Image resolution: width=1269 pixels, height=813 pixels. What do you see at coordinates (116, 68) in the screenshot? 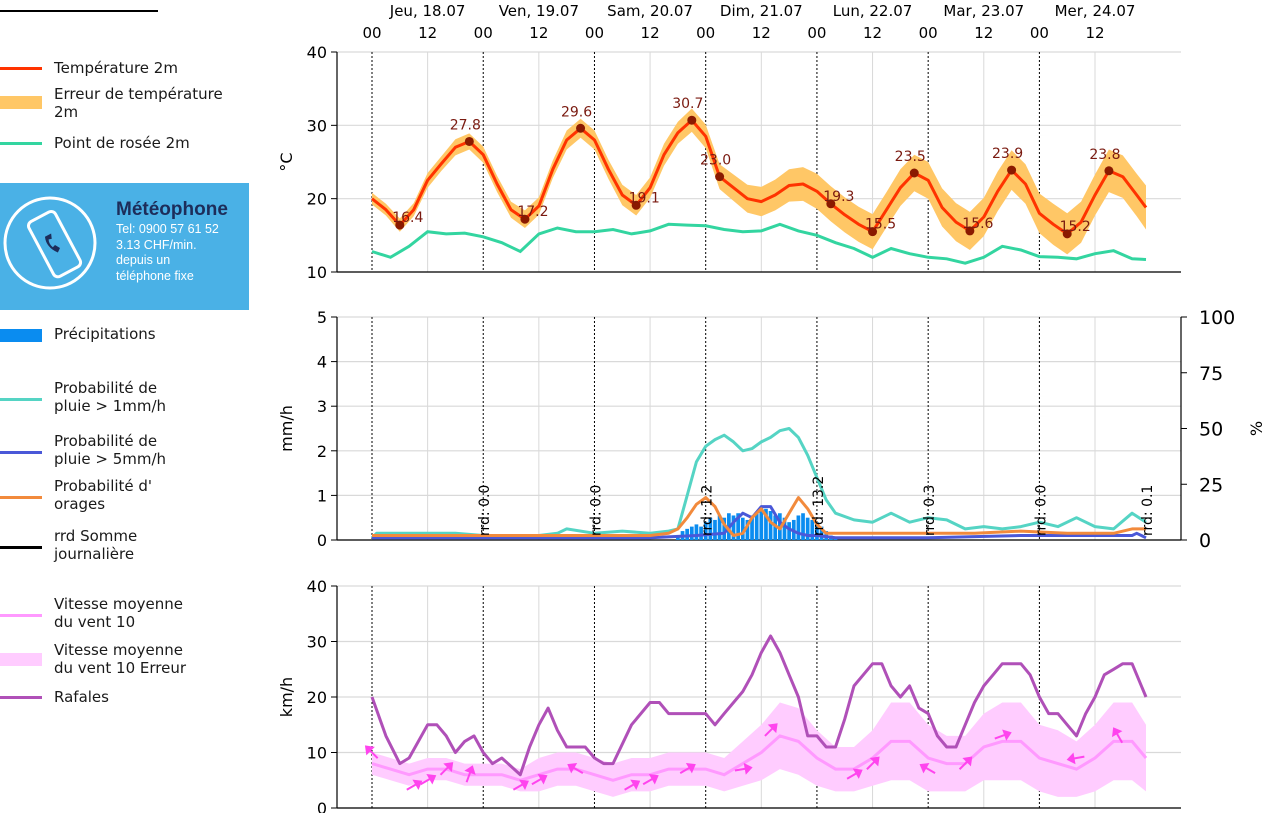
I see `legend-temperature-label: Température 2m` at bounding box center [116, 68].